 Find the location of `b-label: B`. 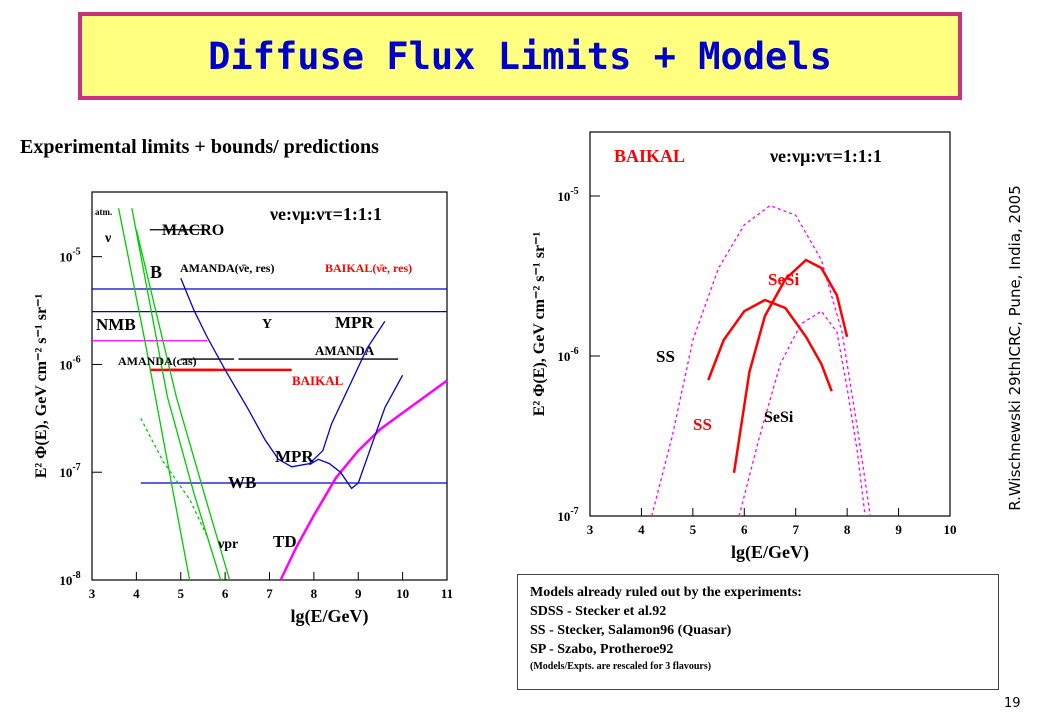

b-label: B is located at coordinates (156, 272).